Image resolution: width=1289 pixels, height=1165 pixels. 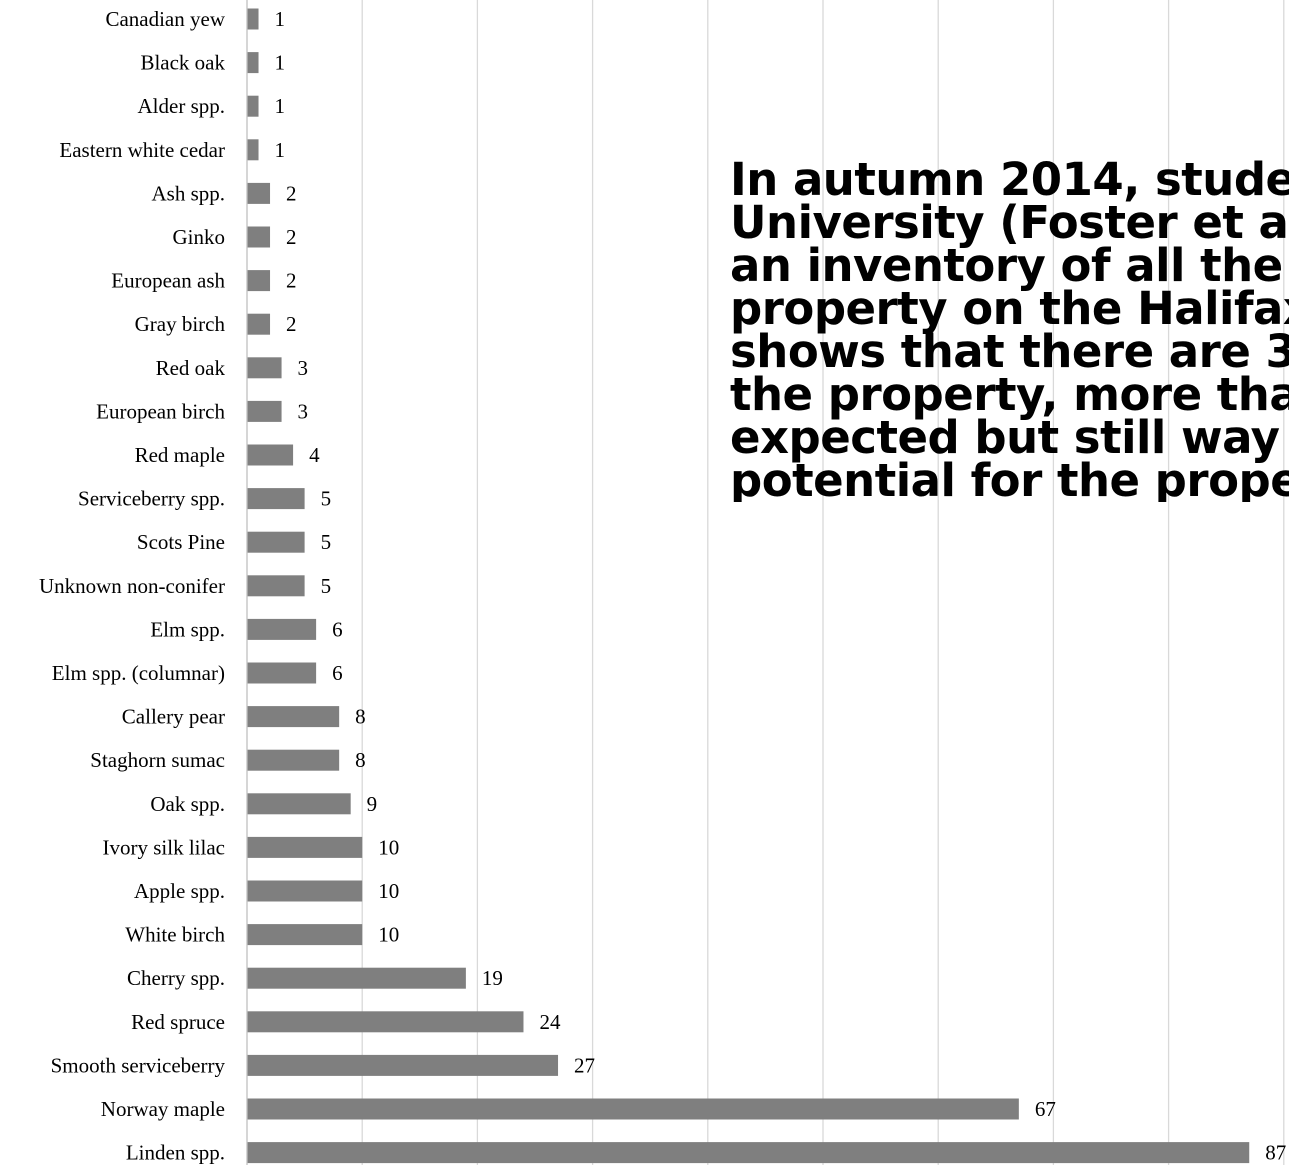 What do you see at coordinates (179, 891) in the screenshot?
I see `category-label: Apple spp.` at bounding box center [179, 891].